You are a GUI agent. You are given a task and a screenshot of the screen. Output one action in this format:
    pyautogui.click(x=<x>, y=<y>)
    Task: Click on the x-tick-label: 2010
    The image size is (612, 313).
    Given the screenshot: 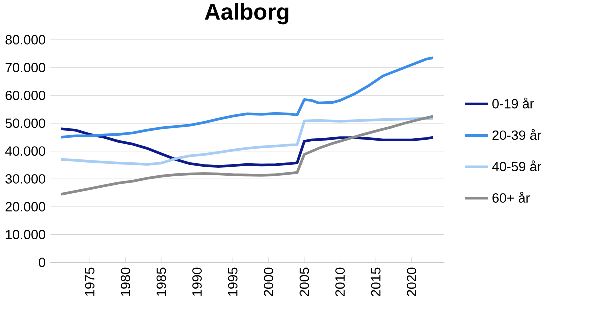 What is the action you would take?
    pyautogui.click(x=341, y=282)
    